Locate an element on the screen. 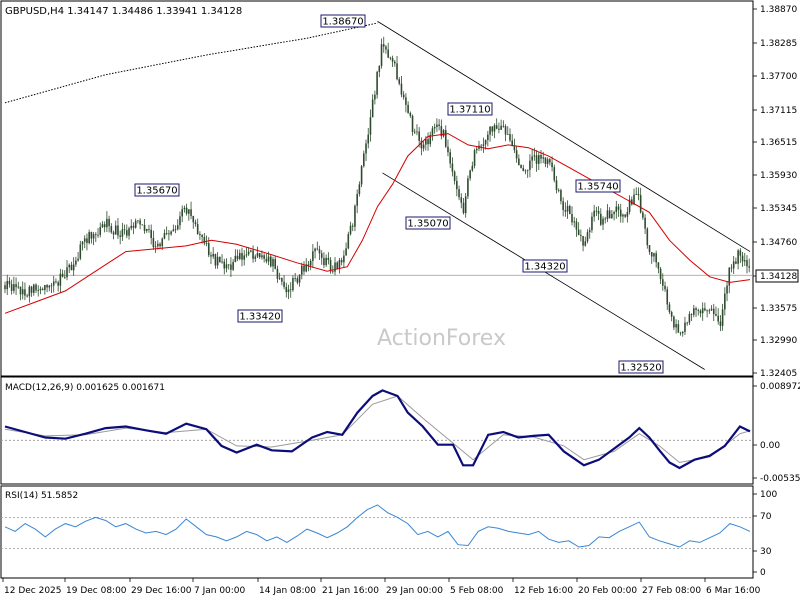  macd-signal-line is located at coordinates (377, 429).